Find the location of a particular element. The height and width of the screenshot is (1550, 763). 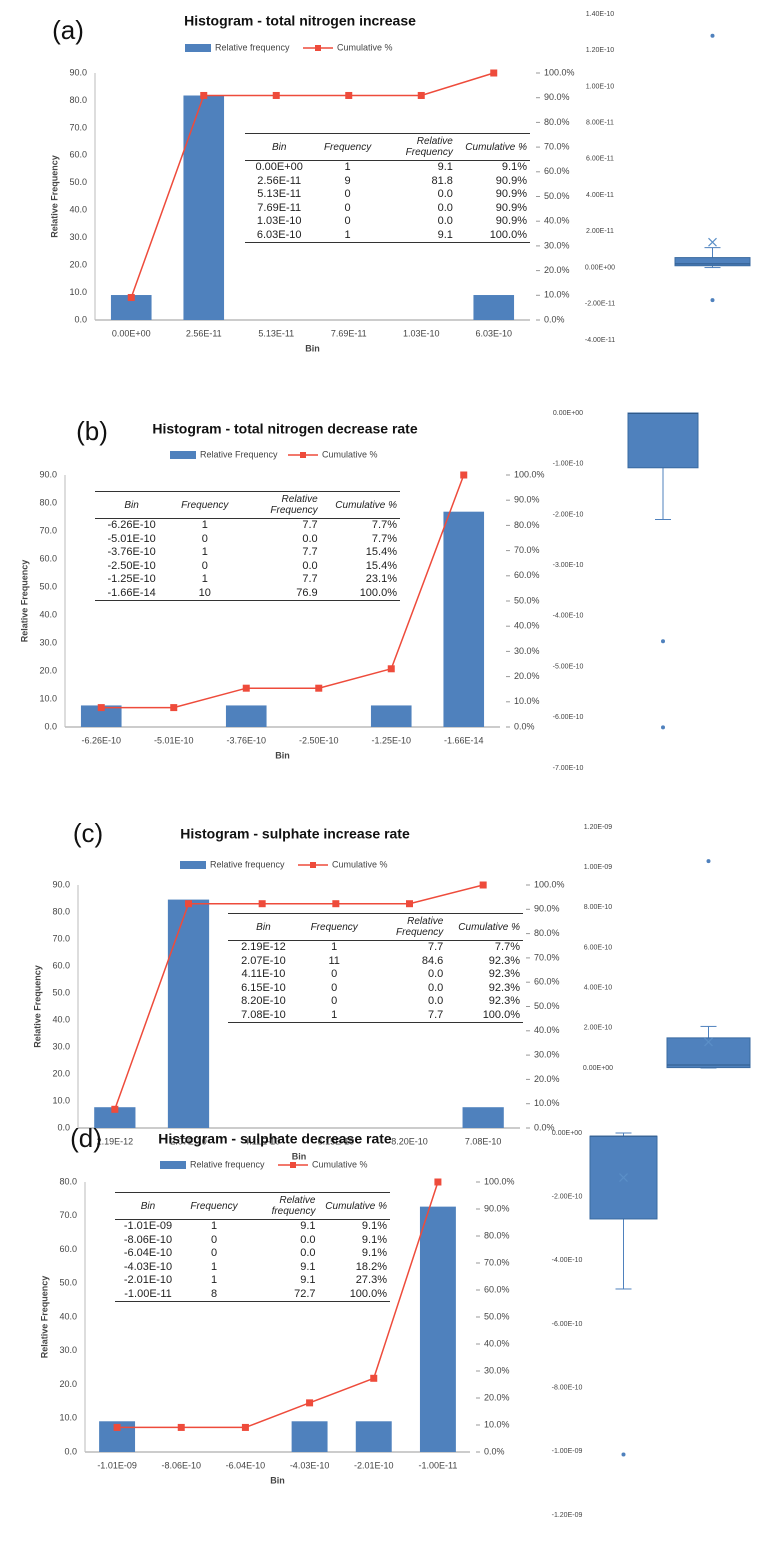

x-tick-label: -6.26E-10 is located at coordinates (101, 740).